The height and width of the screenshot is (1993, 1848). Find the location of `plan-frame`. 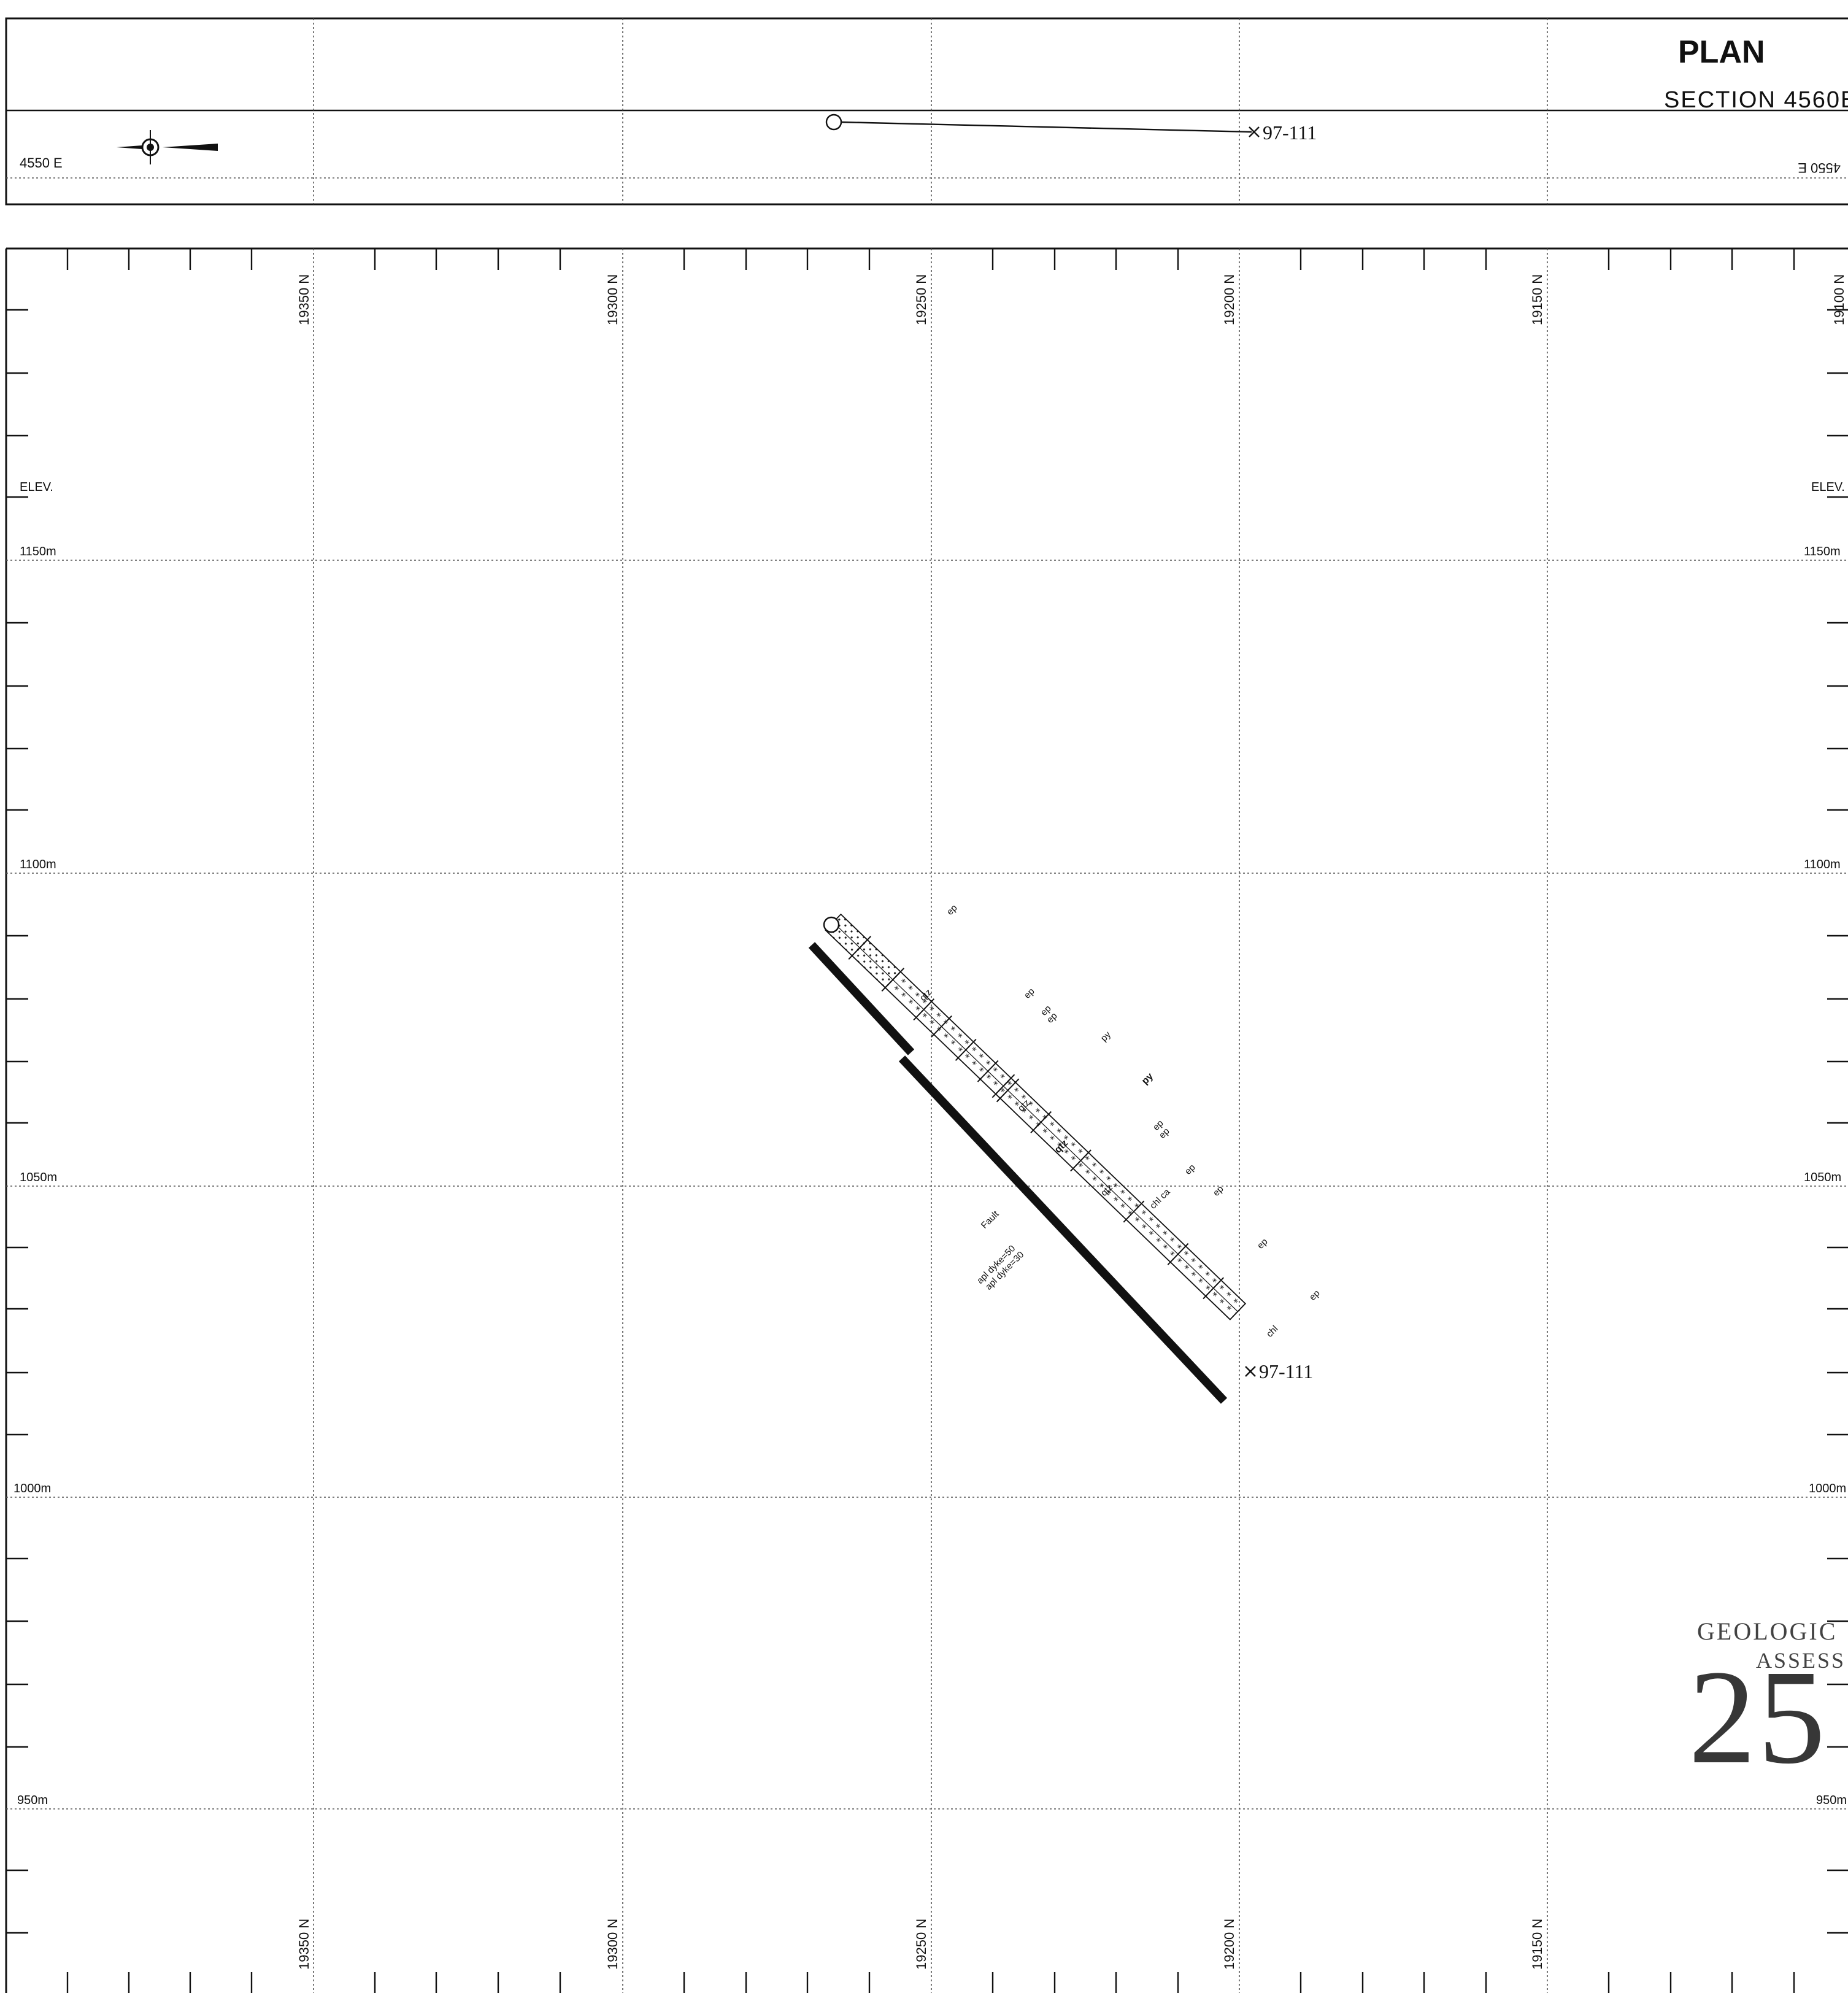

plan-frame is located at coordinates (926, 111).